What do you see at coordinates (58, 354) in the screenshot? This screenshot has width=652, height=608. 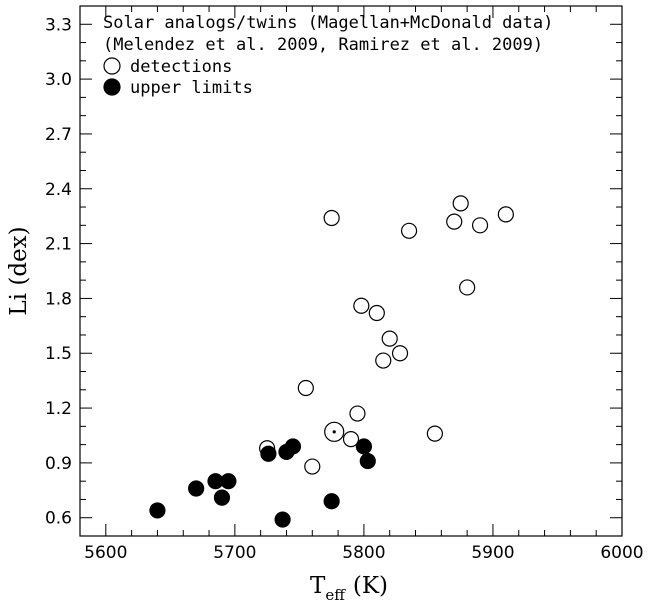 I see `y-tick-label: 1.5` at bounding box center [58, 354].